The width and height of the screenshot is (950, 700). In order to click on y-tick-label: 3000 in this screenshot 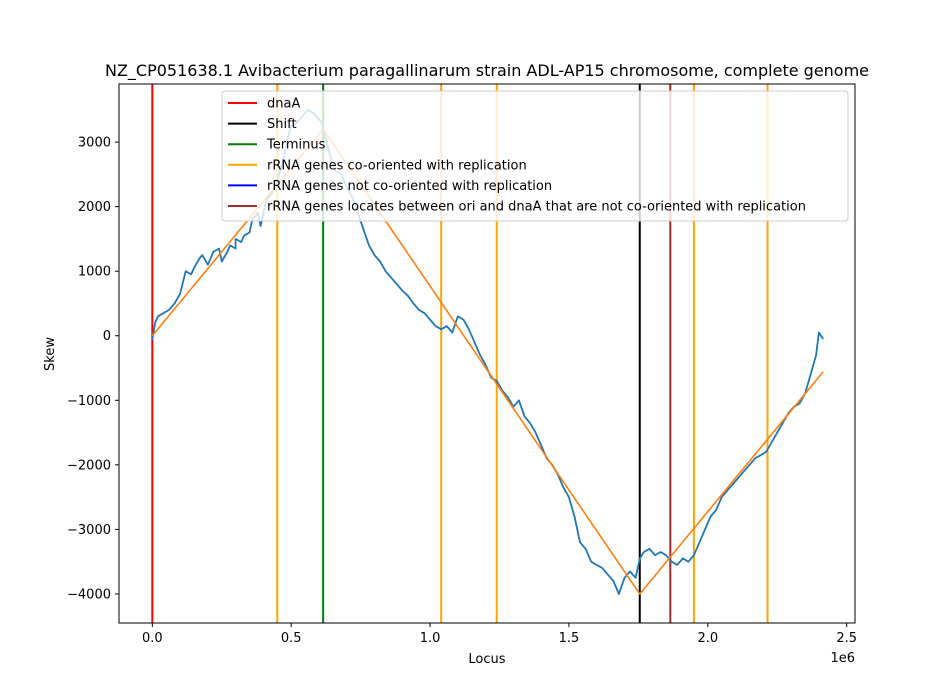, I will do `click(94, 143)`.